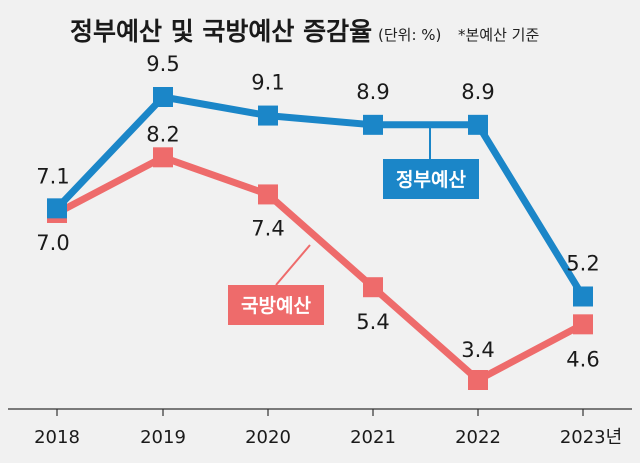 This screenshot has height=463, width=640. I want to click on x-tick-label: 2023년, so click(591, 437).